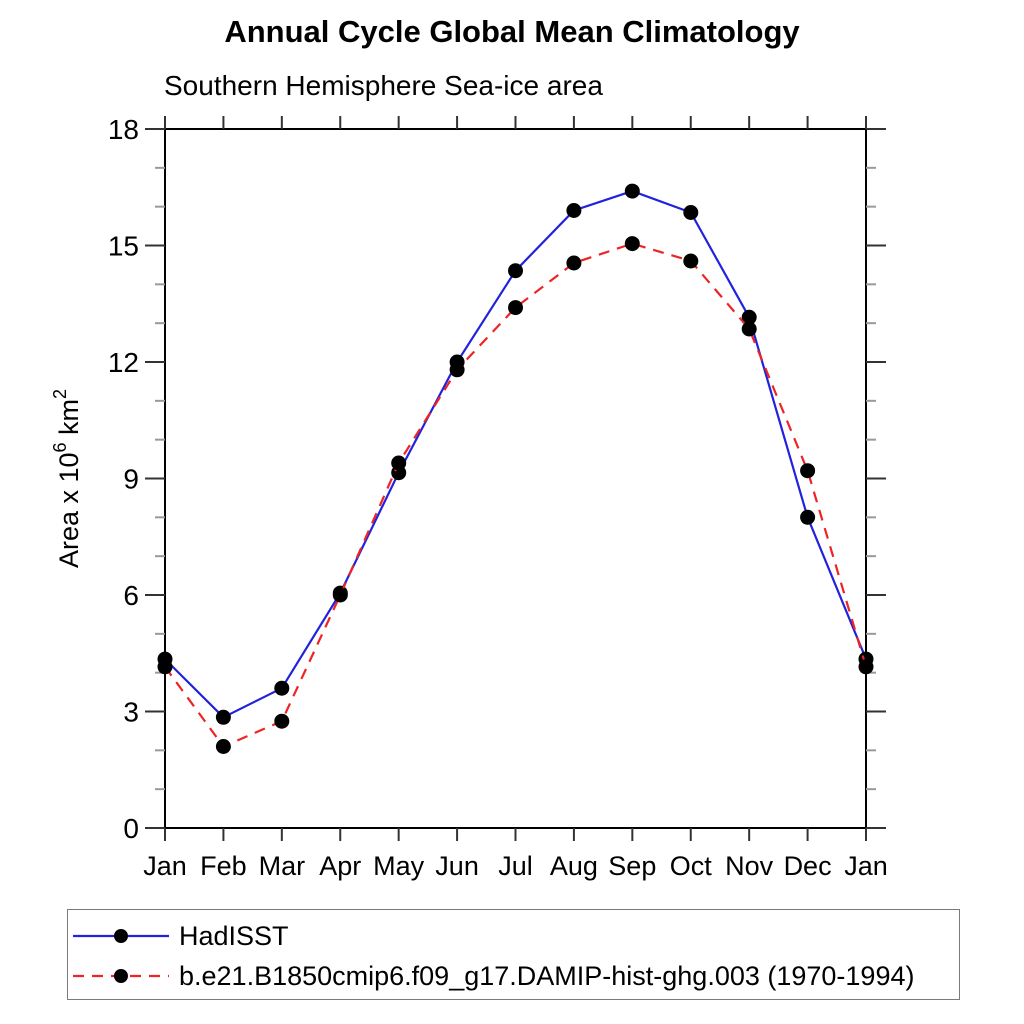 The width and height of the screenshot is (1024, 1024). What do you see at coordinates (515, 866) in the screenshot?
I see `x-tick-label: Jul` at bounding box center [515, 866].